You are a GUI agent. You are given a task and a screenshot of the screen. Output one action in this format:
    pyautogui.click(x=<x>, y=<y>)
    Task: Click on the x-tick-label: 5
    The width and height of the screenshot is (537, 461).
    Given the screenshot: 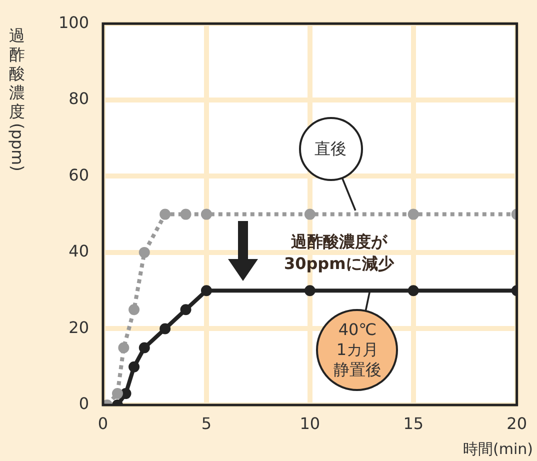 What is the action you would take?
    pyautogui.click(x=206, y=423)
    